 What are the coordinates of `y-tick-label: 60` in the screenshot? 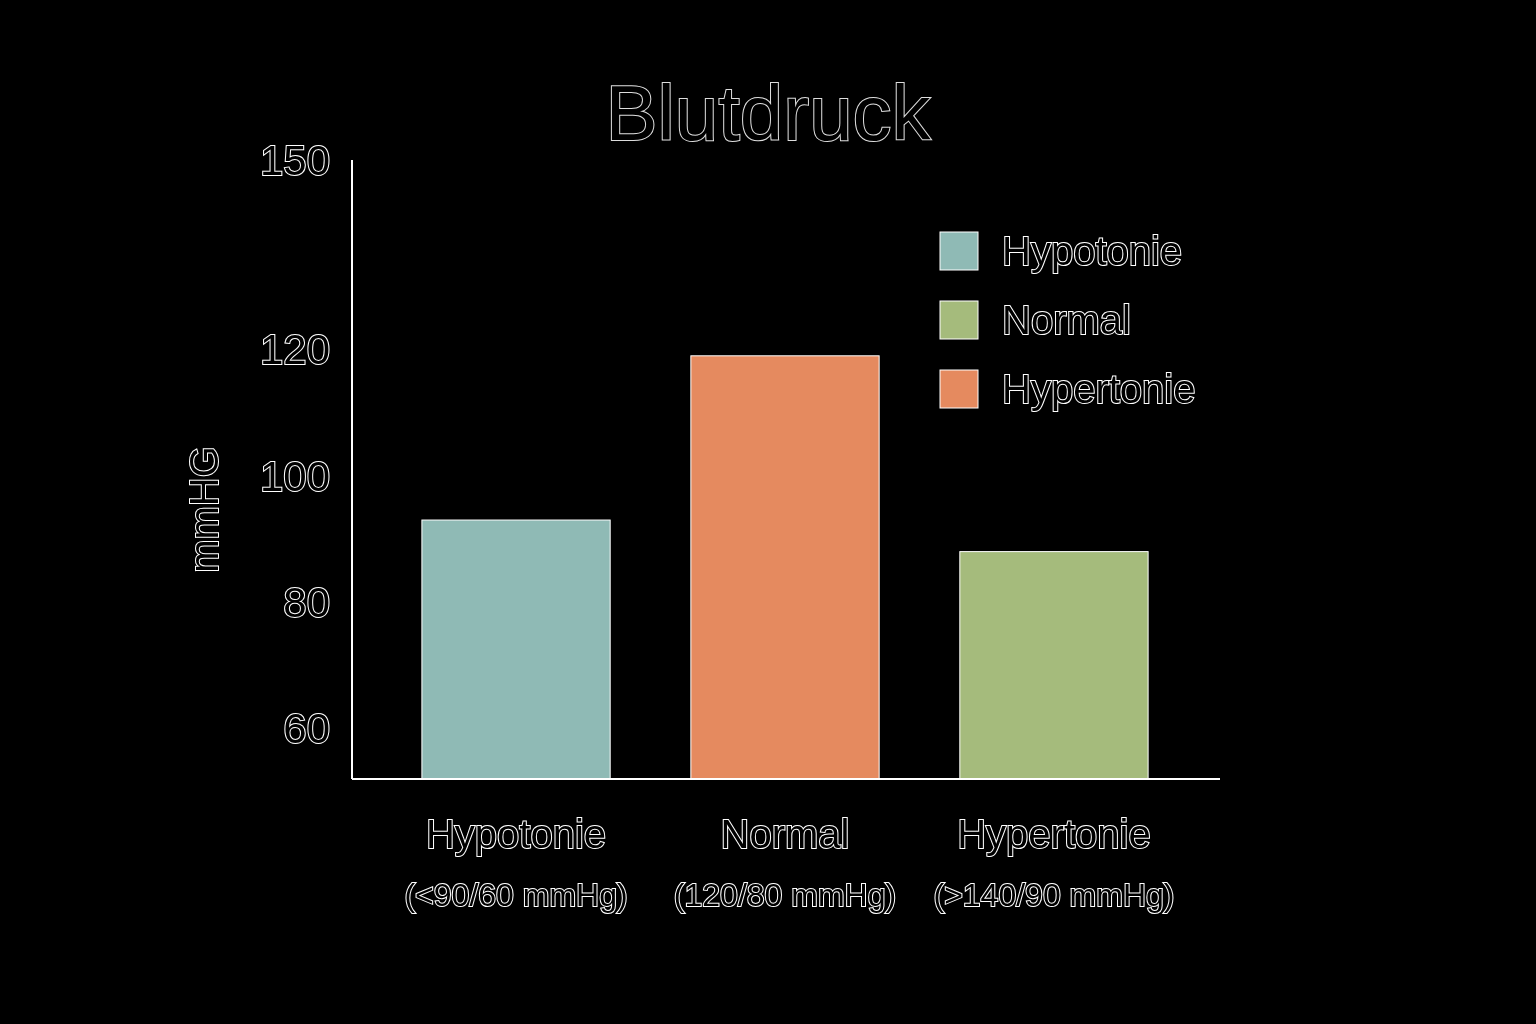 It's located at (306, 729).